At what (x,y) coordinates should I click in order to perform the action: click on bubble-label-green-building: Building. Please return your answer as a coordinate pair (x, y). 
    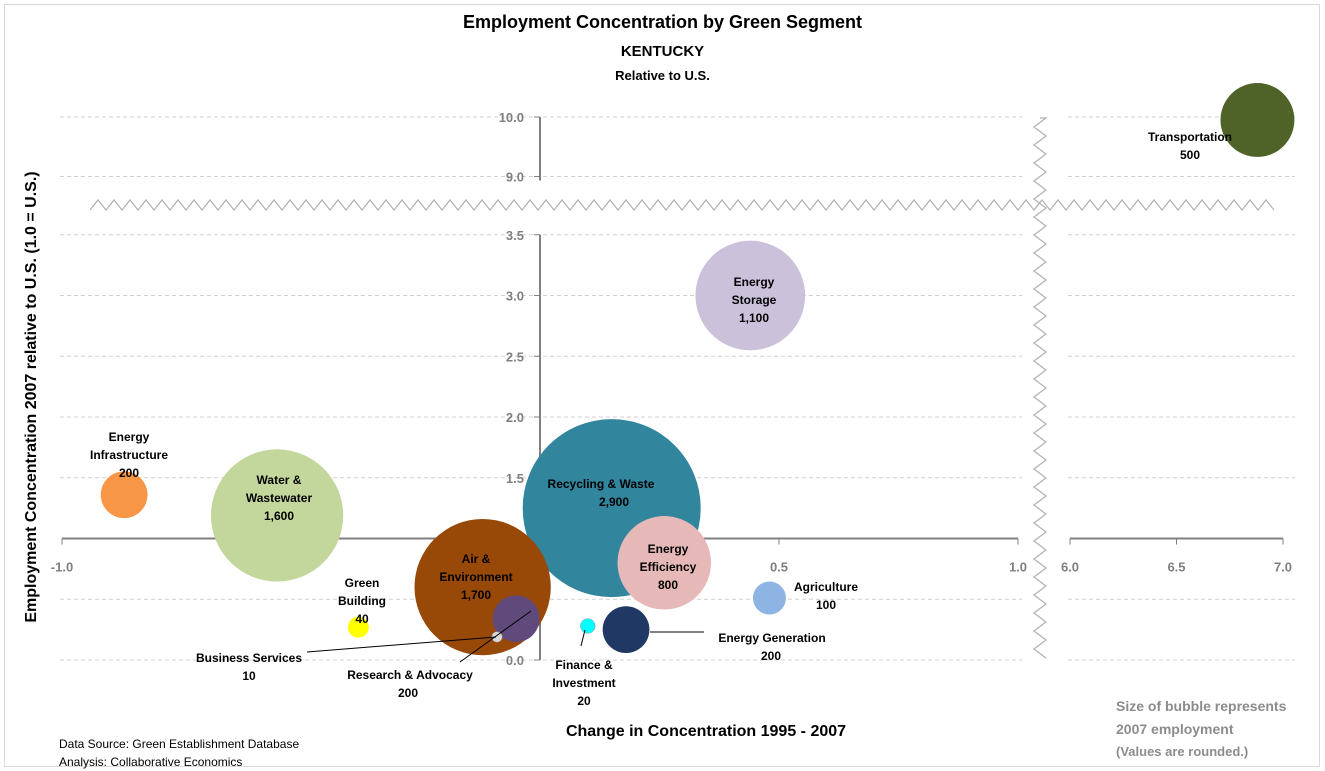
    Looking at the image, I should click on (362, 601).